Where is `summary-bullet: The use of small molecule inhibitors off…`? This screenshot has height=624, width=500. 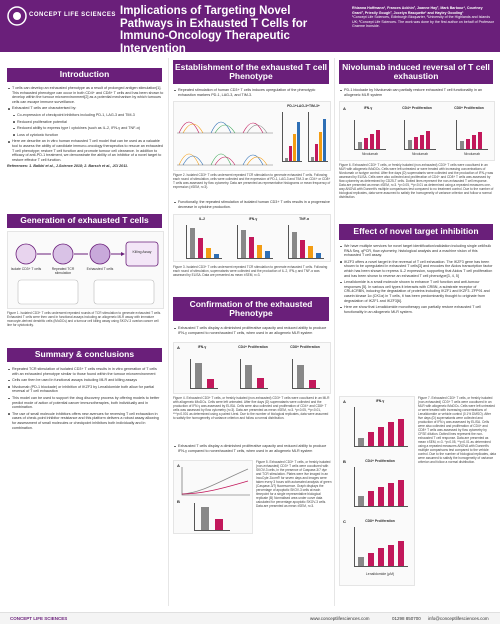 summary-bullet: The use of small molecule inhibitors off… is located at coordinates (85, 421).